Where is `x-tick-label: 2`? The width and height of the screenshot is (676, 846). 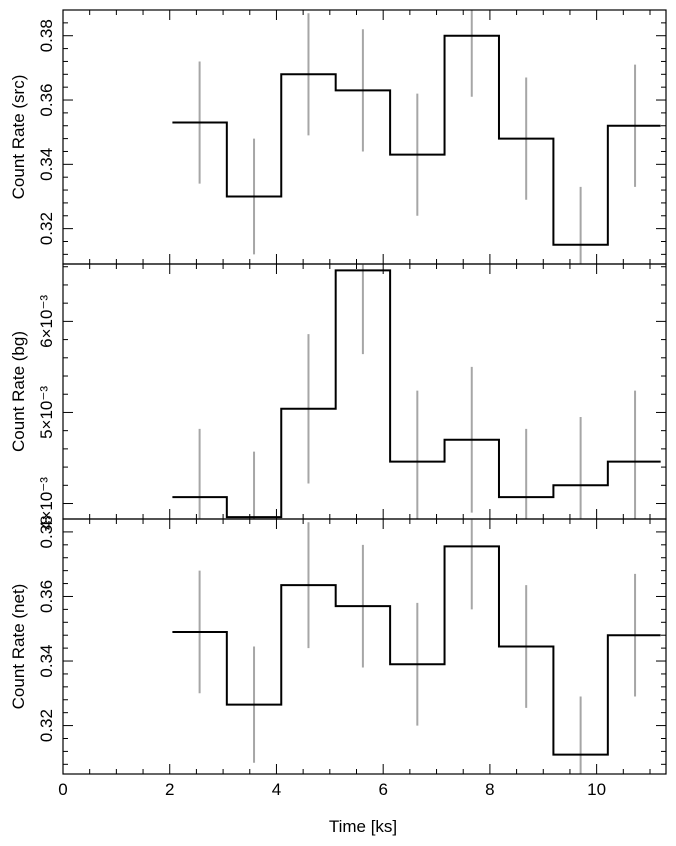 x-tick-label: 2 is located at coordinates (169, 789).